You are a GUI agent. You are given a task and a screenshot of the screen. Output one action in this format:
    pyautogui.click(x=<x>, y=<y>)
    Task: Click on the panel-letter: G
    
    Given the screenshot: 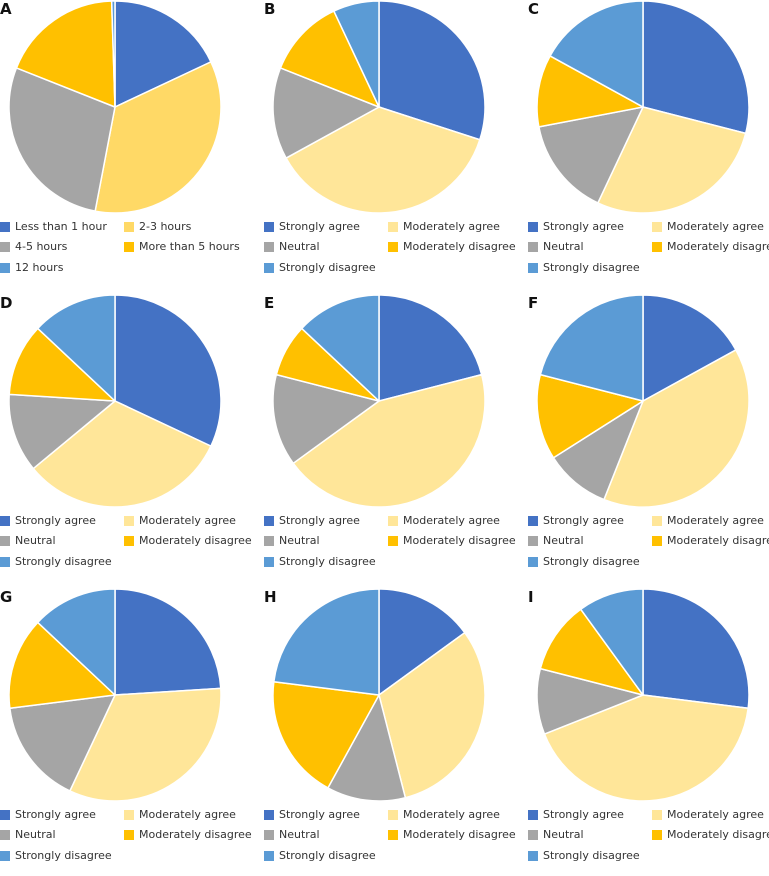 What is the action you would take?
    pyautogui.click(x=6, y=597)
    